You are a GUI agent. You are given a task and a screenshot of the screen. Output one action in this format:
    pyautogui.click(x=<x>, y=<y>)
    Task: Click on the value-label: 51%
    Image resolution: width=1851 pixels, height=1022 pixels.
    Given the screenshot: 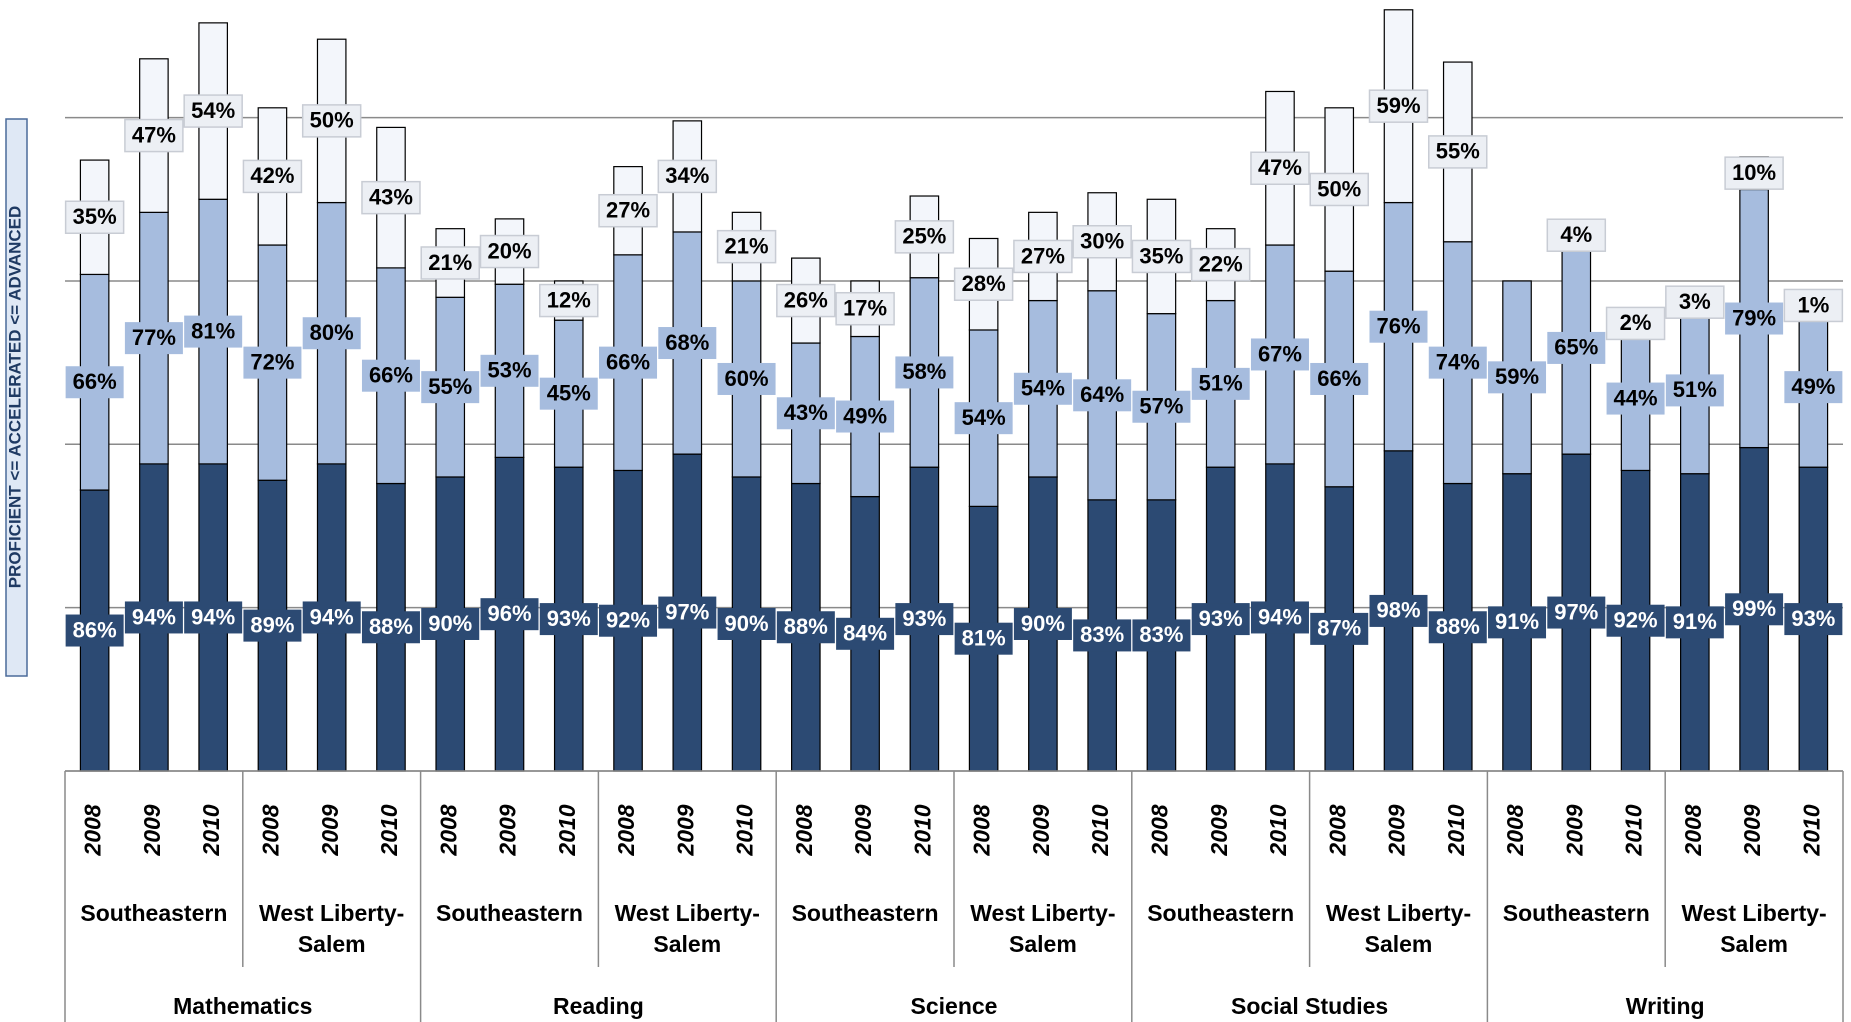 What is the action you would take?
    pyautogui.click(x=1221, y=383)
    